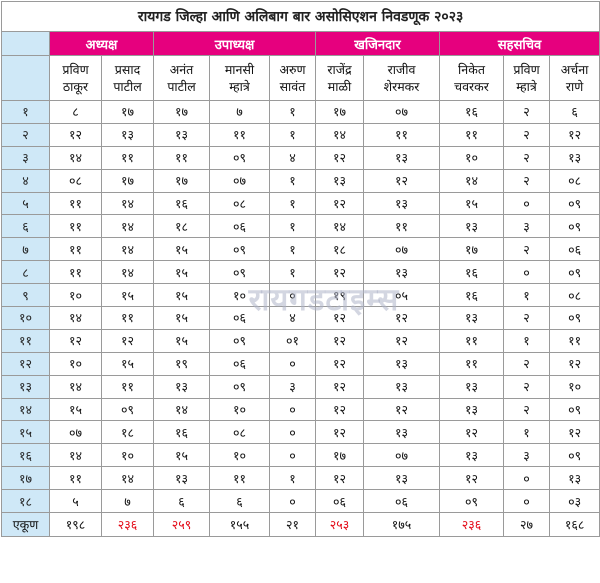 This screenshot has width=600, height=583. Describe the element at coordinates (25, 272) in the screenshot. I see `booth-number: ८` at that location.